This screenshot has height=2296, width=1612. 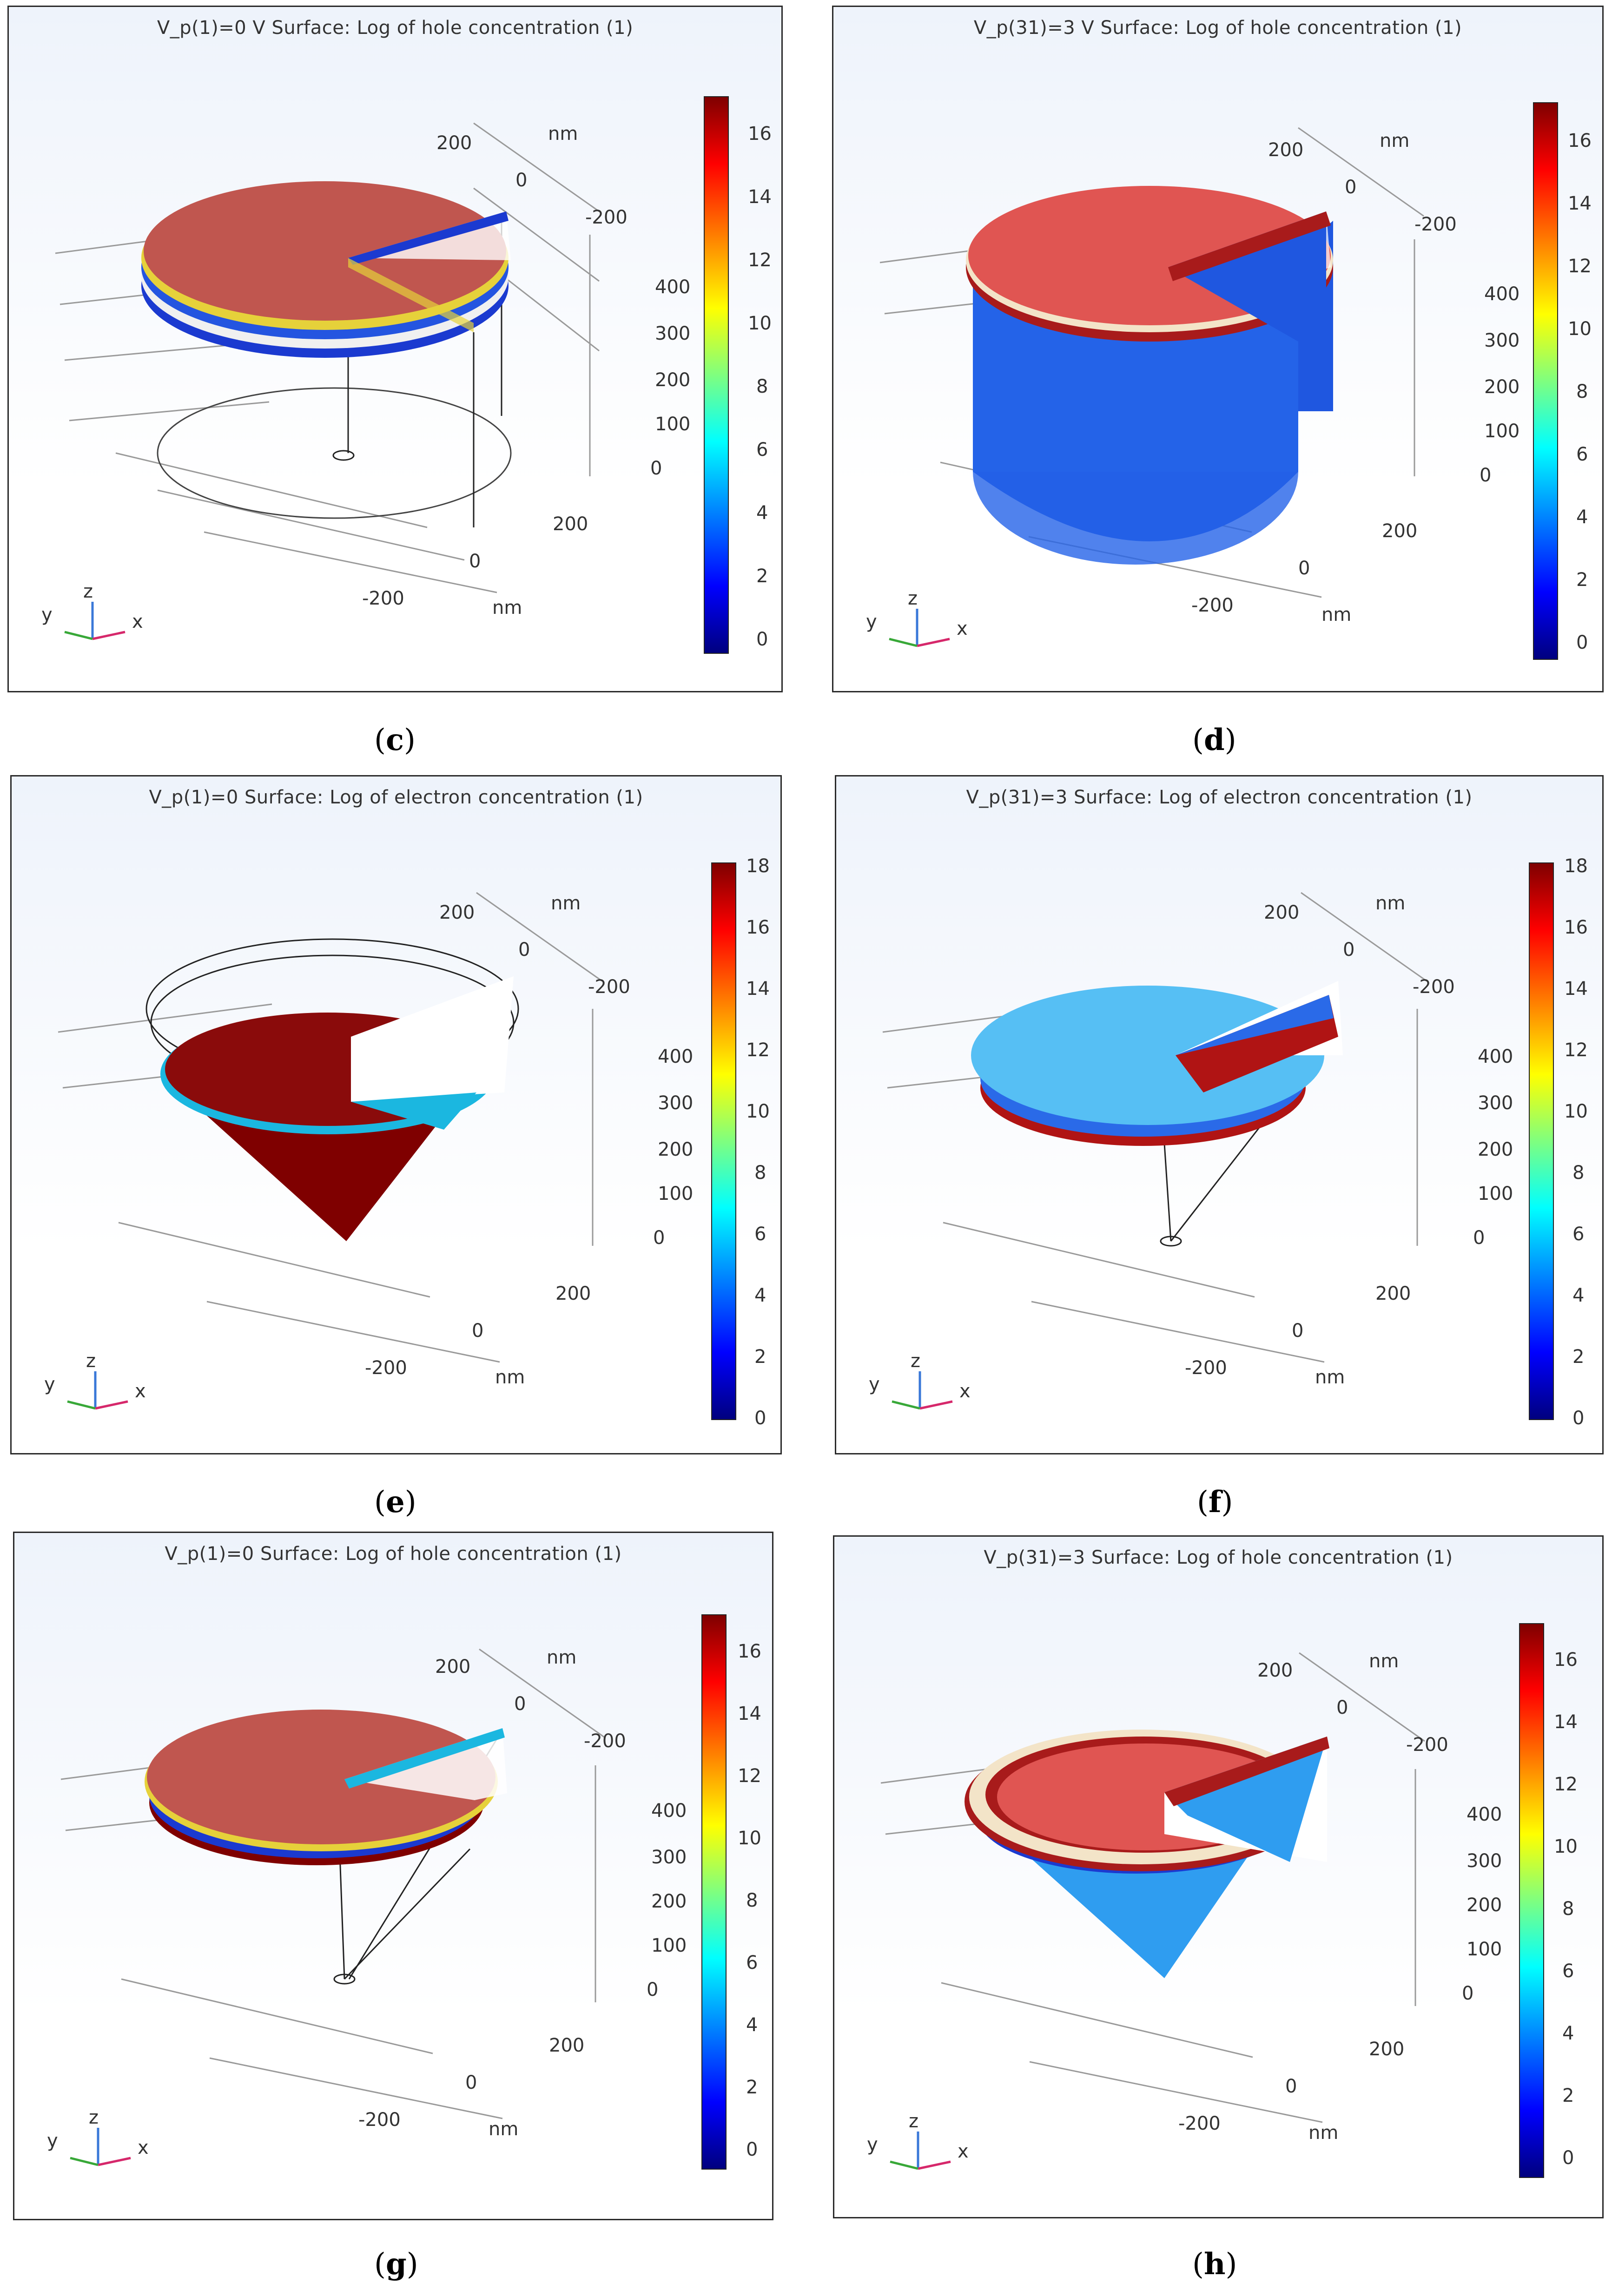 I want to click on disc-layers, so click(x=326, y=269).